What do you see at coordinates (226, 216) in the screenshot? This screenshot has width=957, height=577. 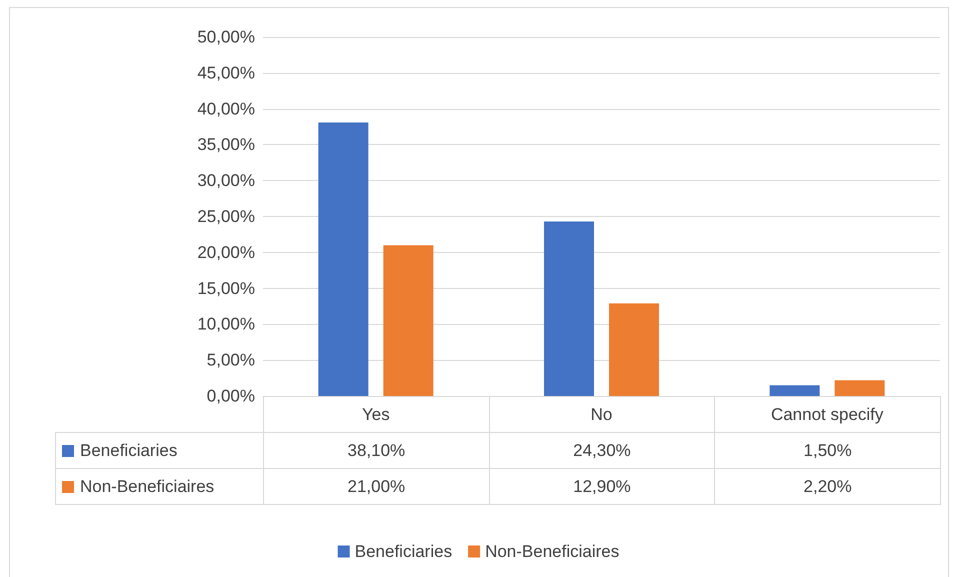 I see `y-tick-label: 25,00%` at bounding box center [226, 216].